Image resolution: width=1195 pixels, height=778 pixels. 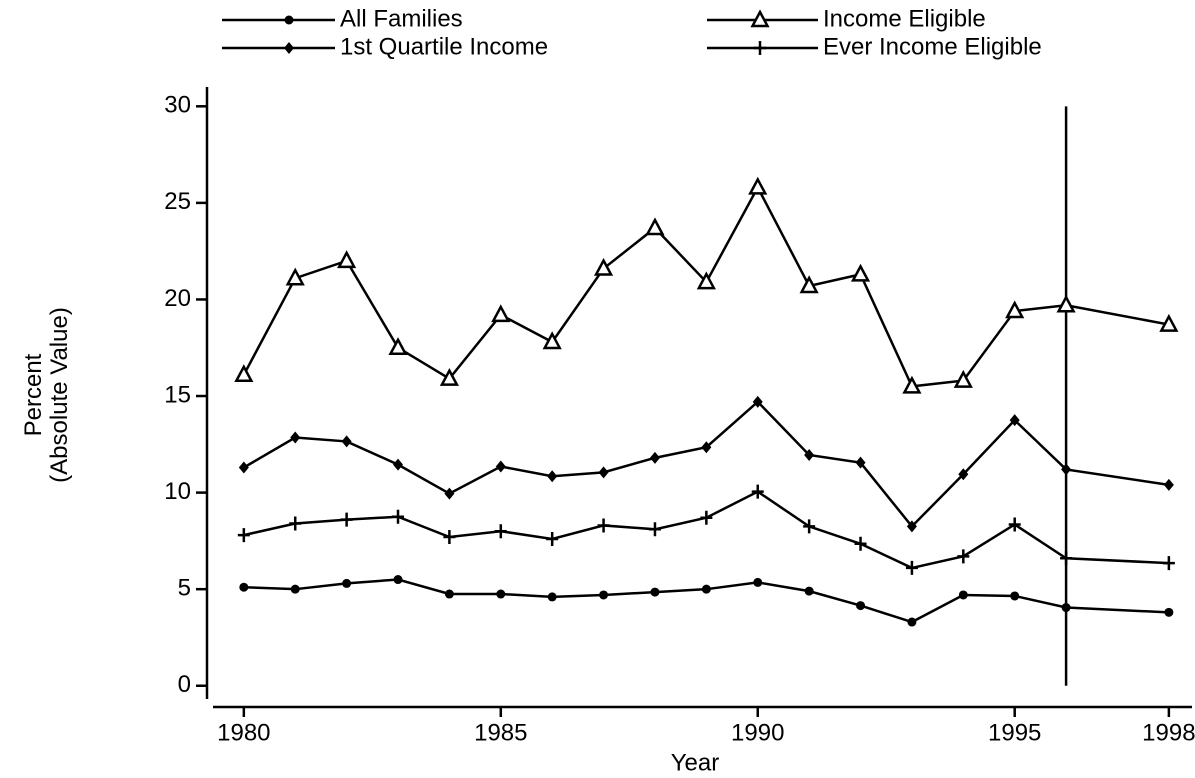 What do you see at coordinates (184, 684) in the screenshot?
I see `y-tick-label: 0` at bounding box center [184, 684].